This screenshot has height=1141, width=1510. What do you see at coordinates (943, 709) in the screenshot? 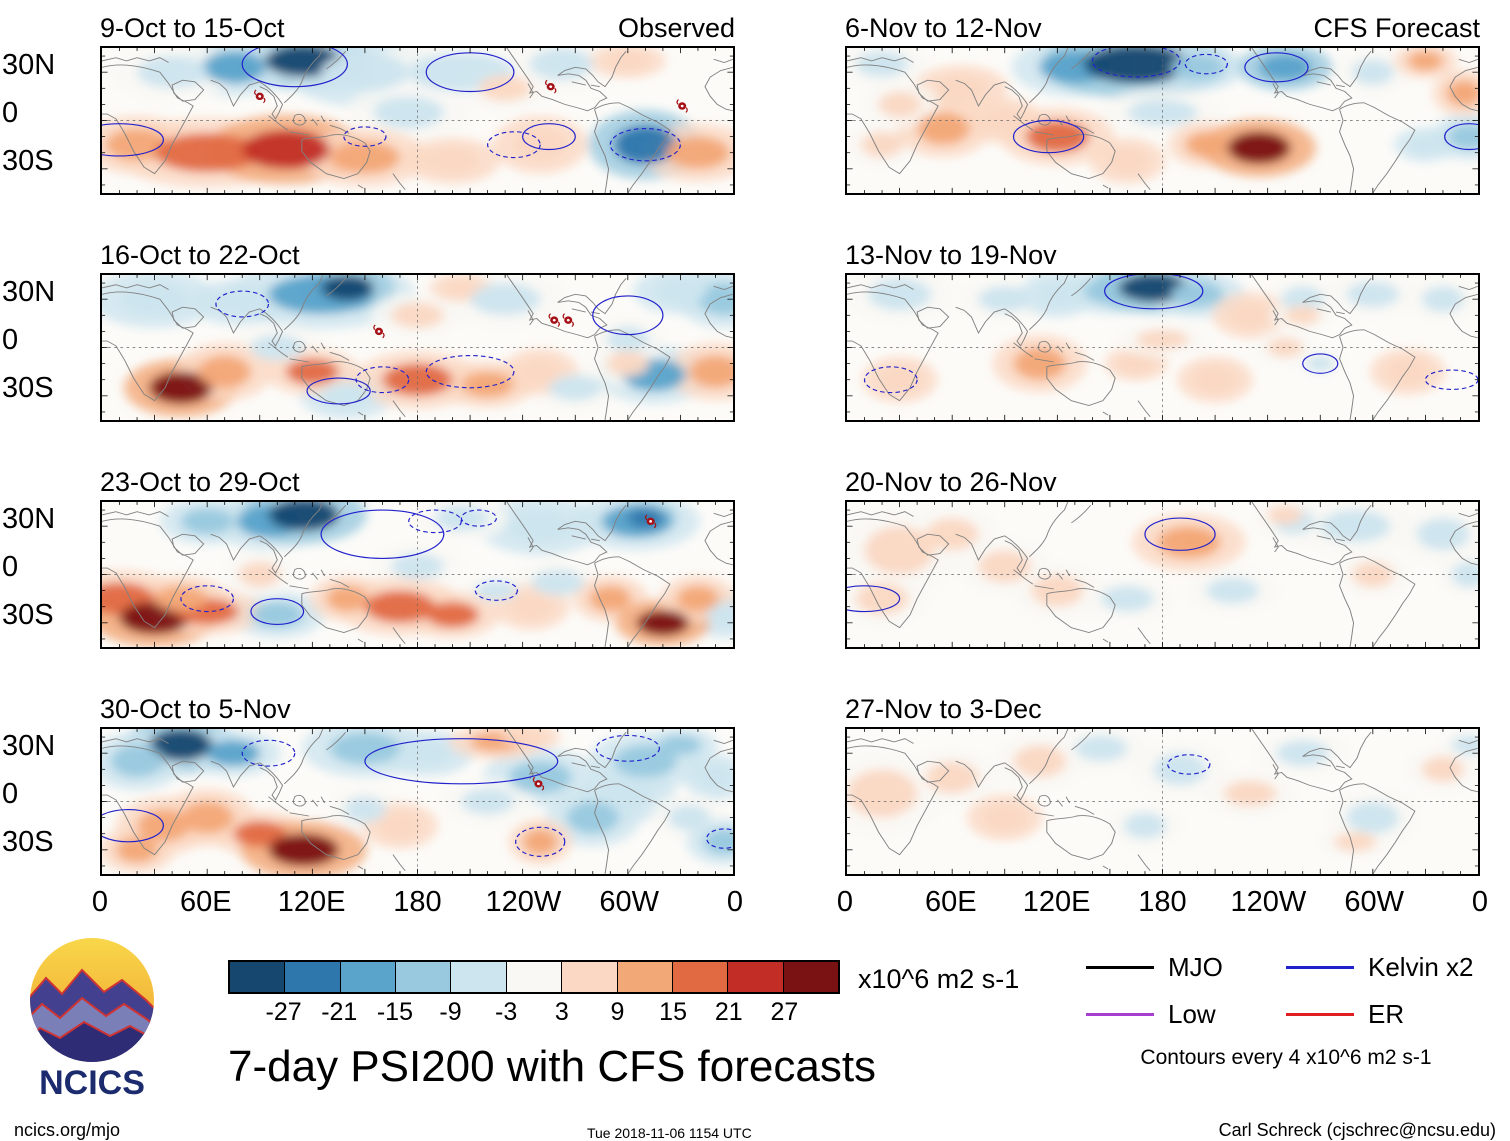
I see `panel-title: 27-Nov to 3-Dec` at bounding box center [943, 709].